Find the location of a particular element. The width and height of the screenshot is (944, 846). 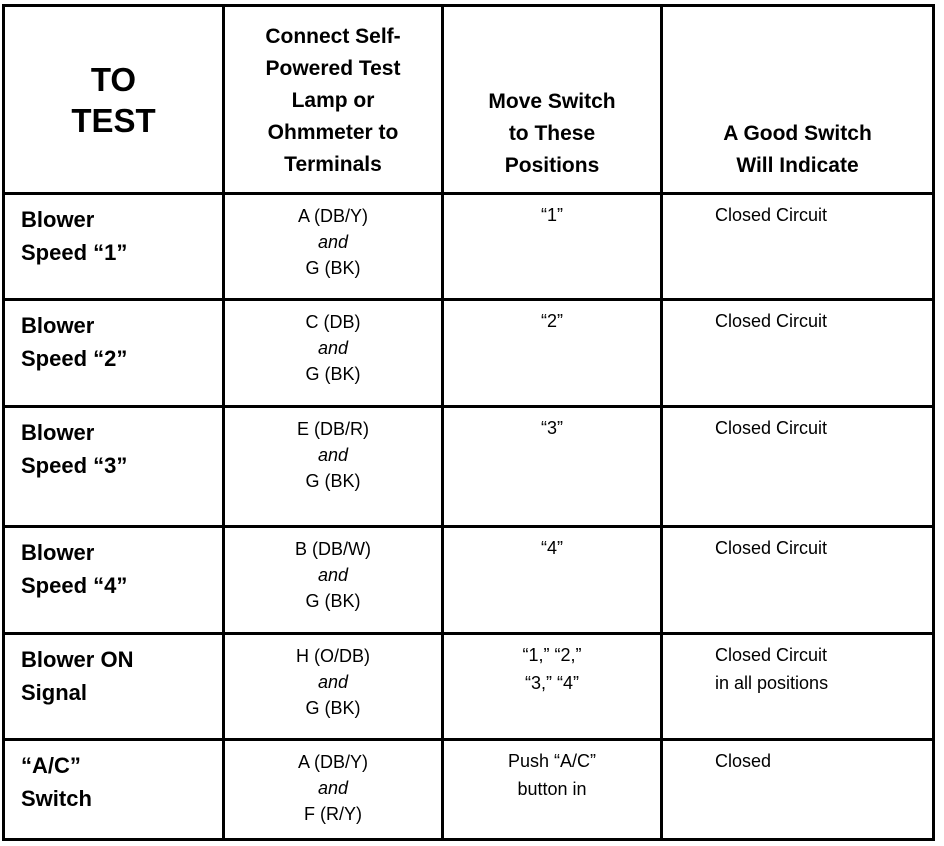

header-text: Lamp or is located at coordinates (333, 100).